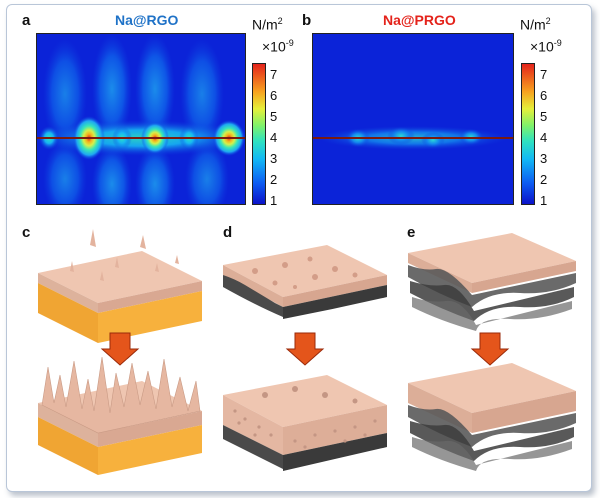 The height and width of the screenshot is (498, 600). Describe the element at coordinates (278, 46) in the screenshot. I see `colorbar-scale-a: ×10⁻⁹` at that location.